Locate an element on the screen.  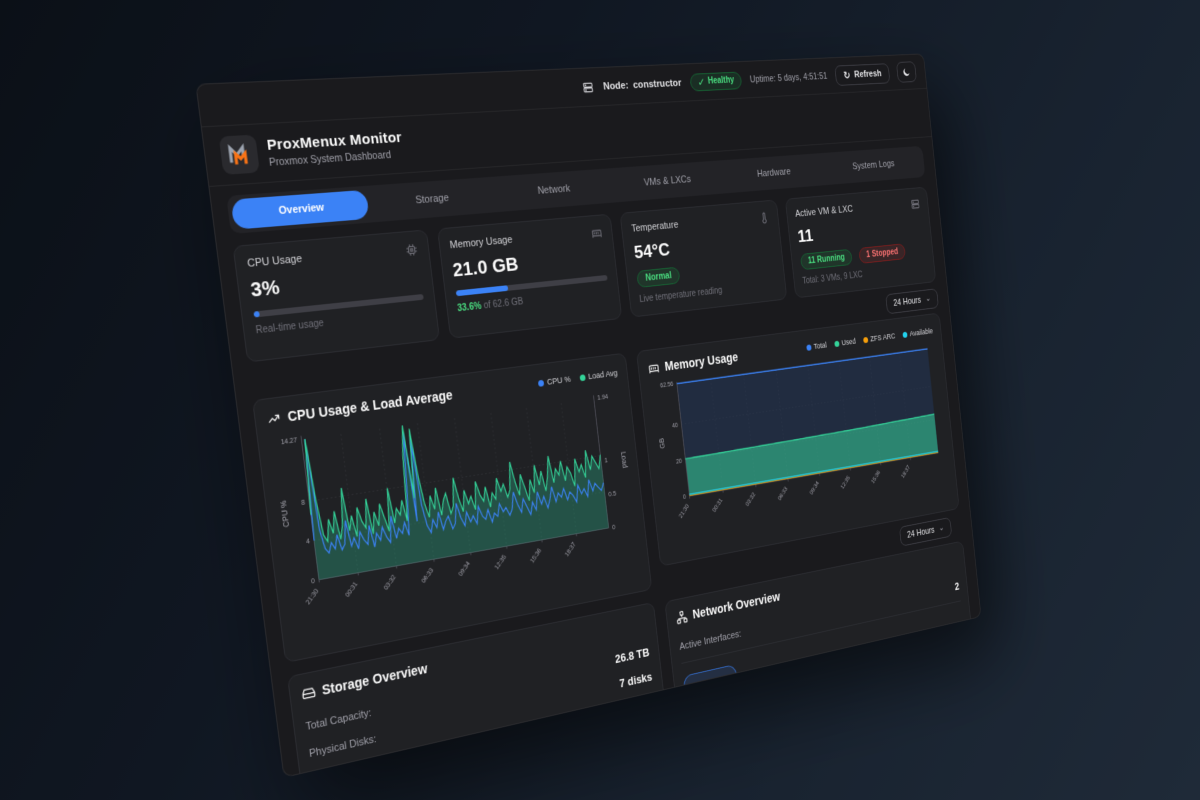
svg-text: 14.27 is located at coordinates (288, 441).